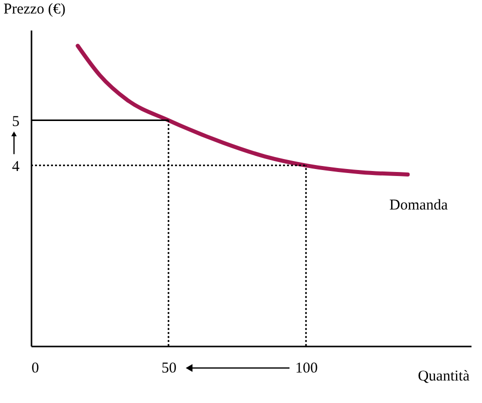 This screenshot has width=482, height=403. I want to click on series-label: Domanda, so click(418, 205).